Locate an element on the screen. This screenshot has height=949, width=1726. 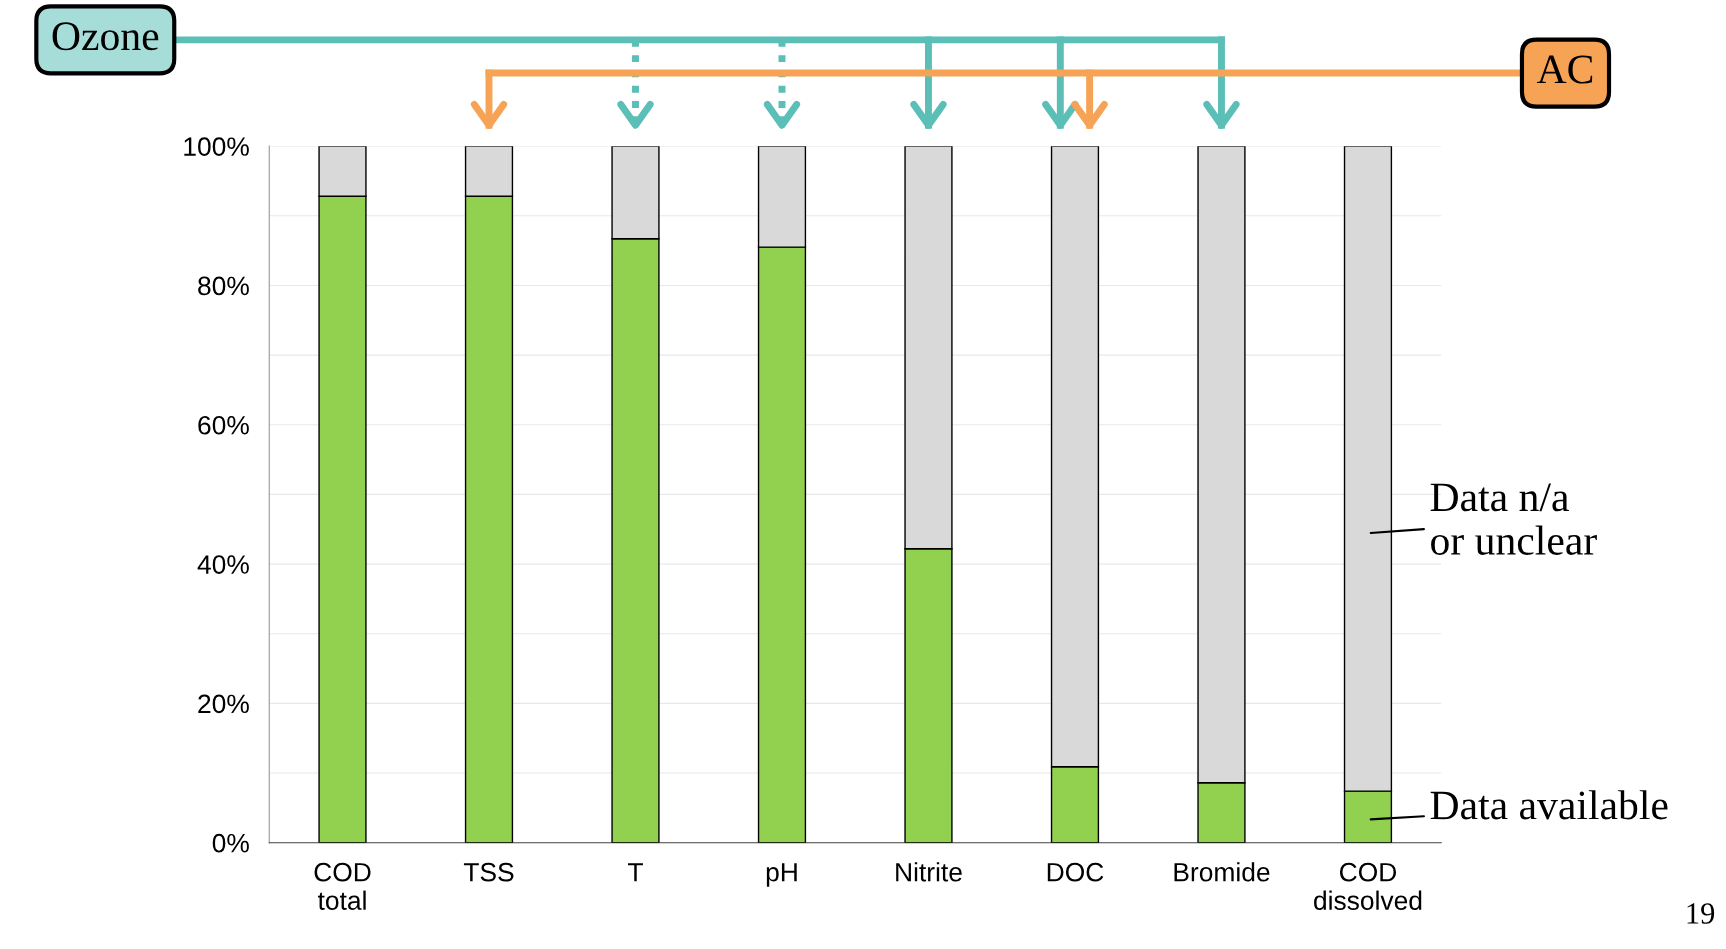
x-tick-label: Nitrite is located at coordinates (929, 872).